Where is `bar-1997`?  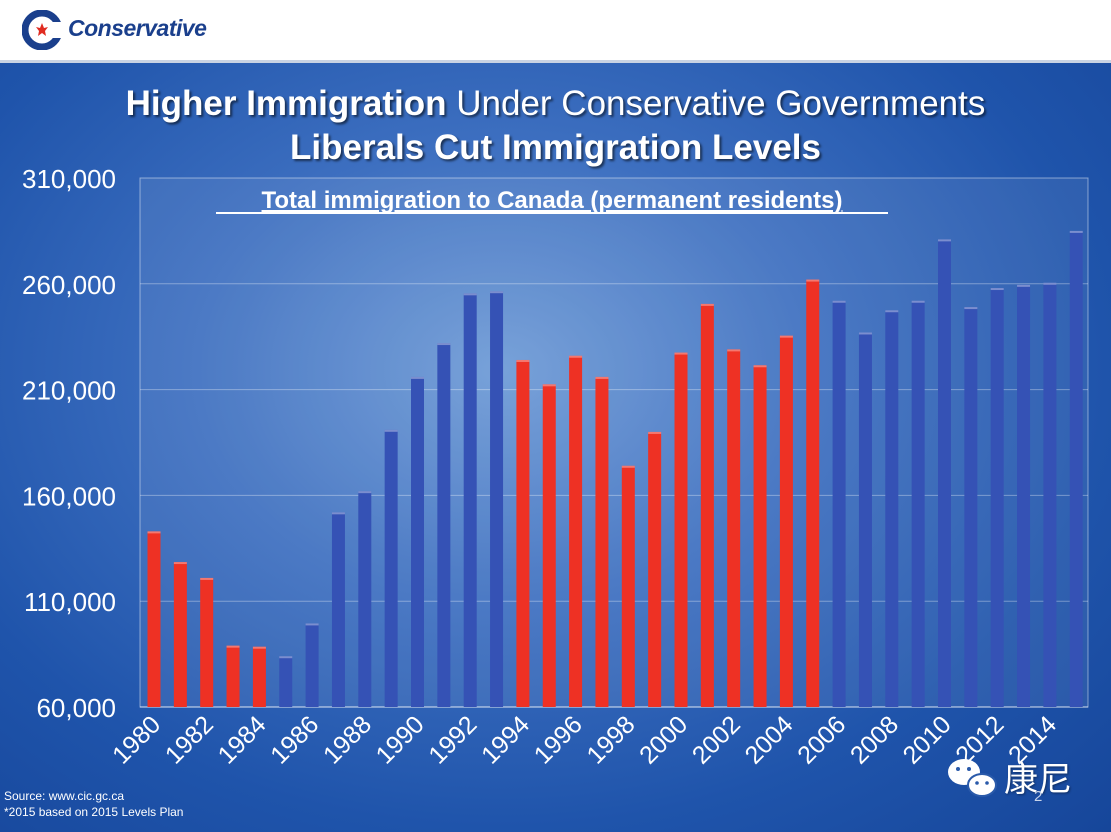
bar-1997 is located at coordinates (602, 541).